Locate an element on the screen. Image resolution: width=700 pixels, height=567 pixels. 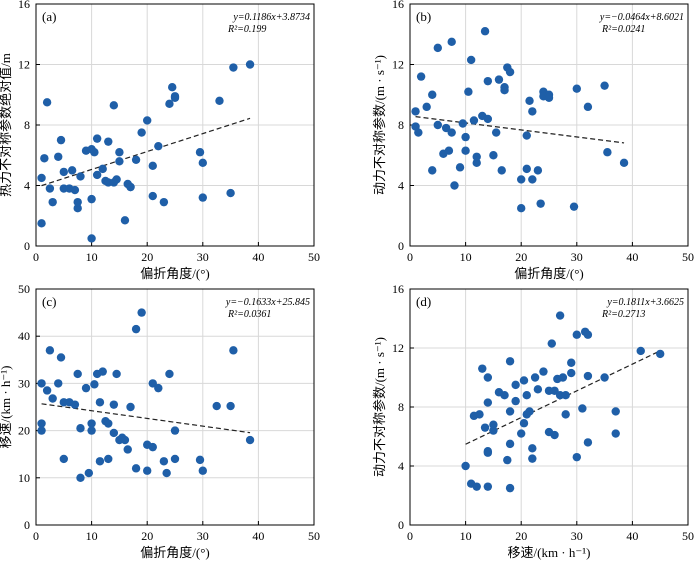
y-tick-label: 0 is located at coordinates (27, 525).